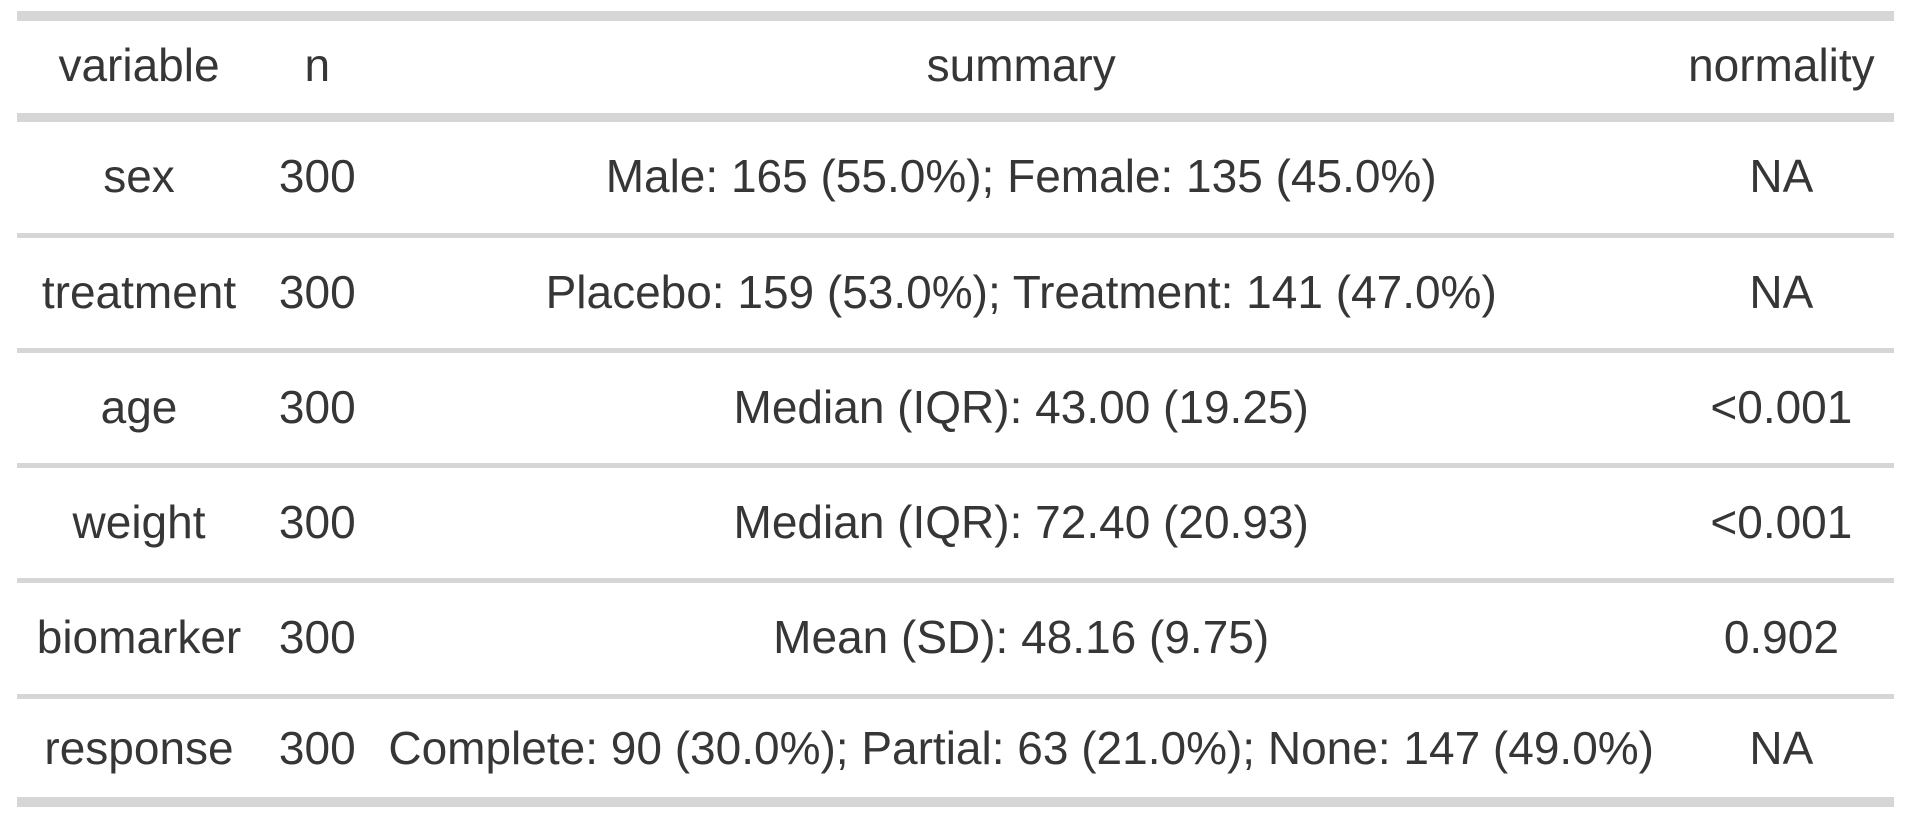  I want to click on cell-summary: Median (IQR): 43.00 (19.25), so click(1021, 409).